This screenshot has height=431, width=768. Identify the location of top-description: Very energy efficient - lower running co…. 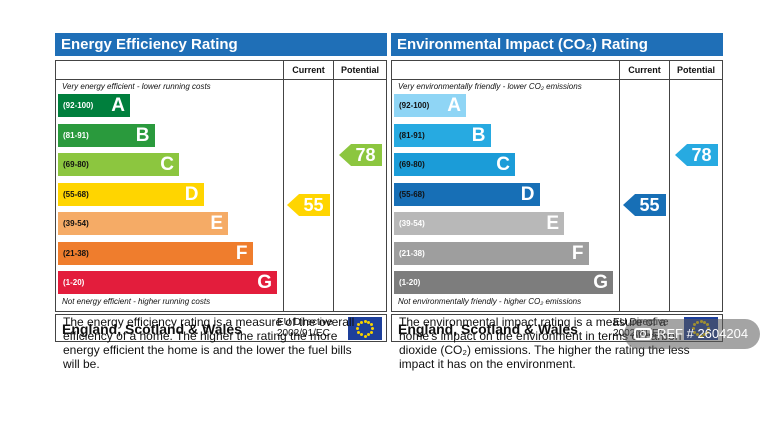
(136, 86).